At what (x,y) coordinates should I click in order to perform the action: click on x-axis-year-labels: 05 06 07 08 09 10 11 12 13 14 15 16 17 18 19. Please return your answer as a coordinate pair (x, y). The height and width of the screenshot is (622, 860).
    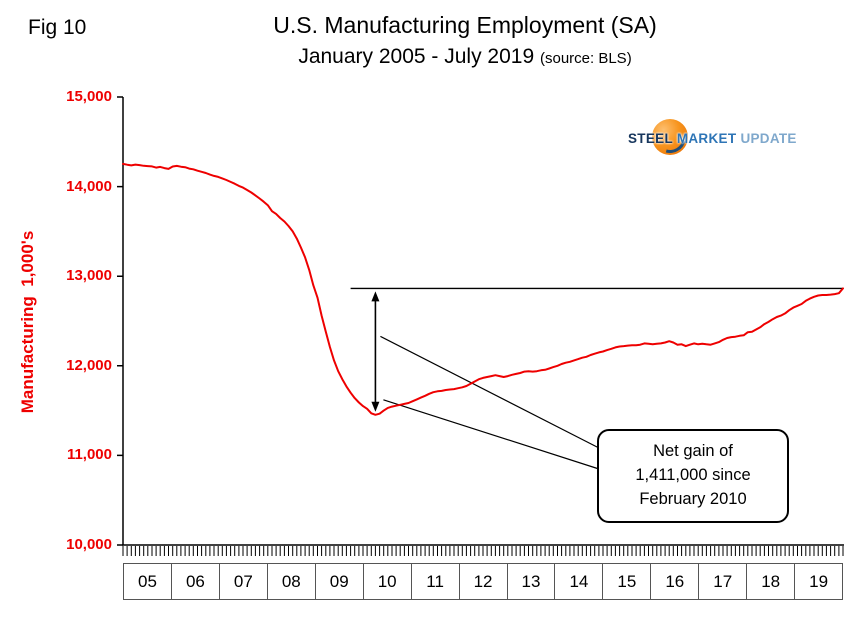
    Looking at the image, I should click on (483, 581).